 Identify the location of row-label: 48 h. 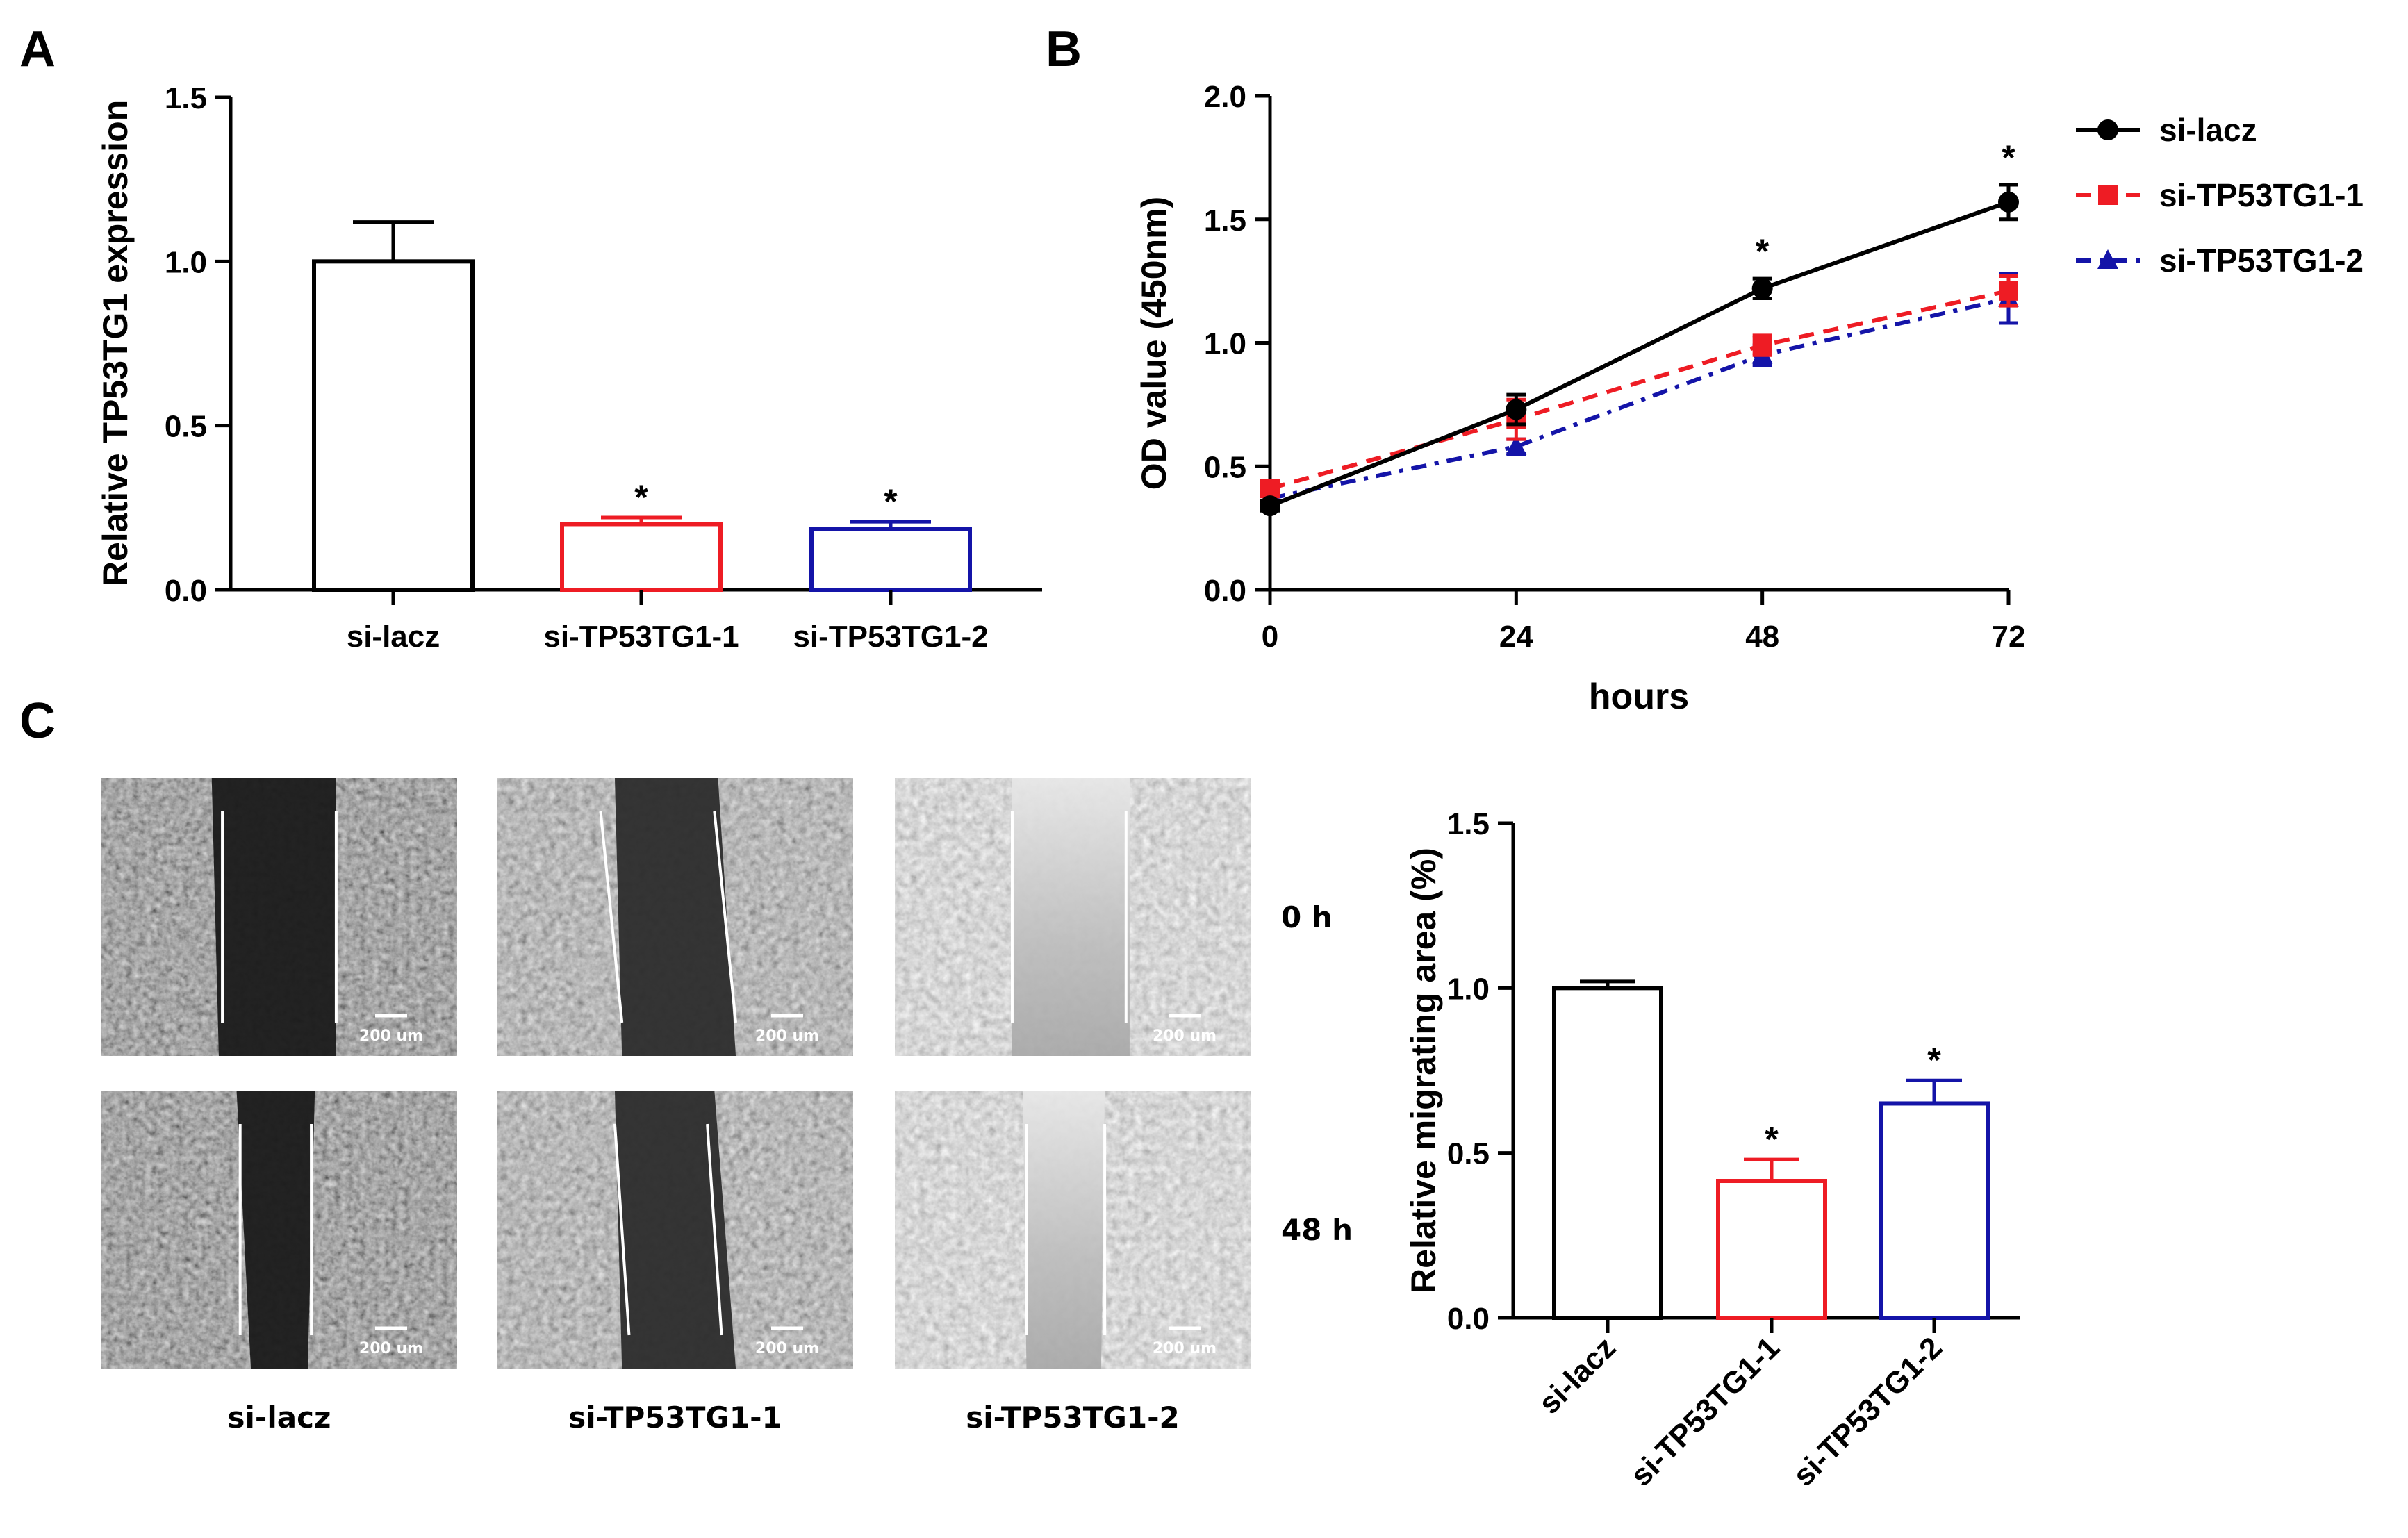
(1317, 1230).